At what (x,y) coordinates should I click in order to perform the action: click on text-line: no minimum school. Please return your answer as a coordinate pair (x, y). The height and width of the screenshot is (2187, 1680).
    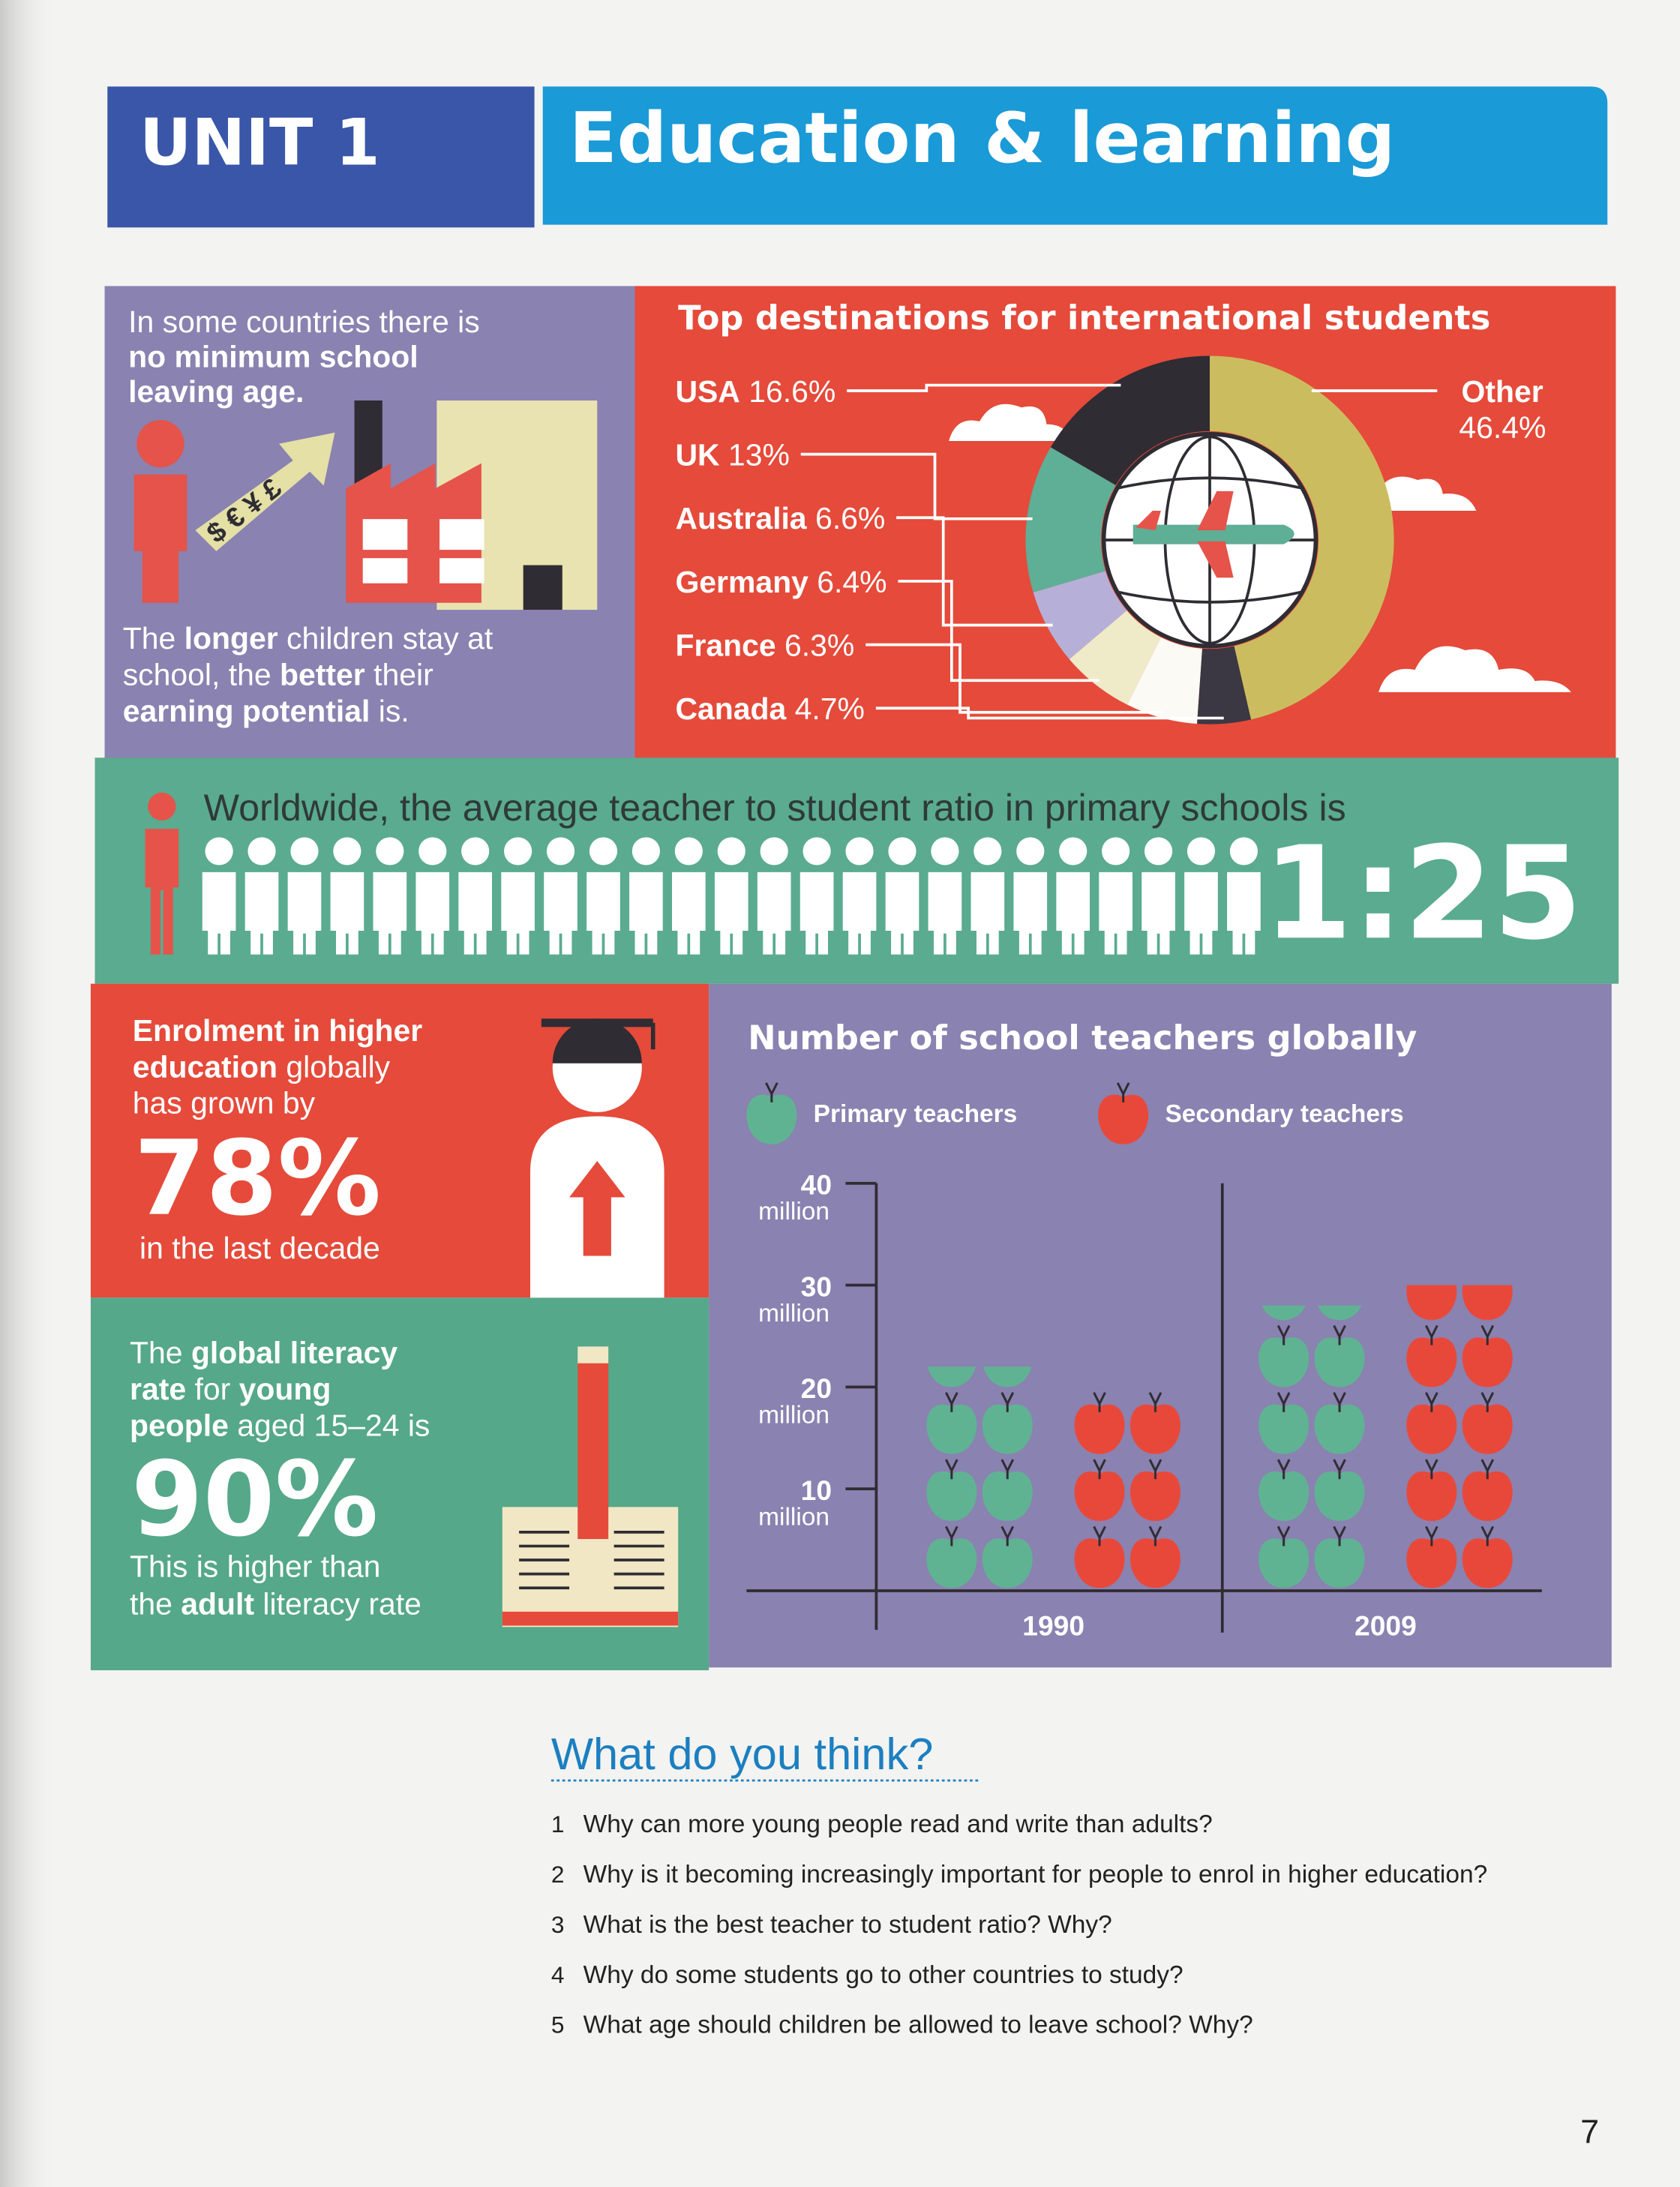
    Looking at the image, I should click on (273, 356).